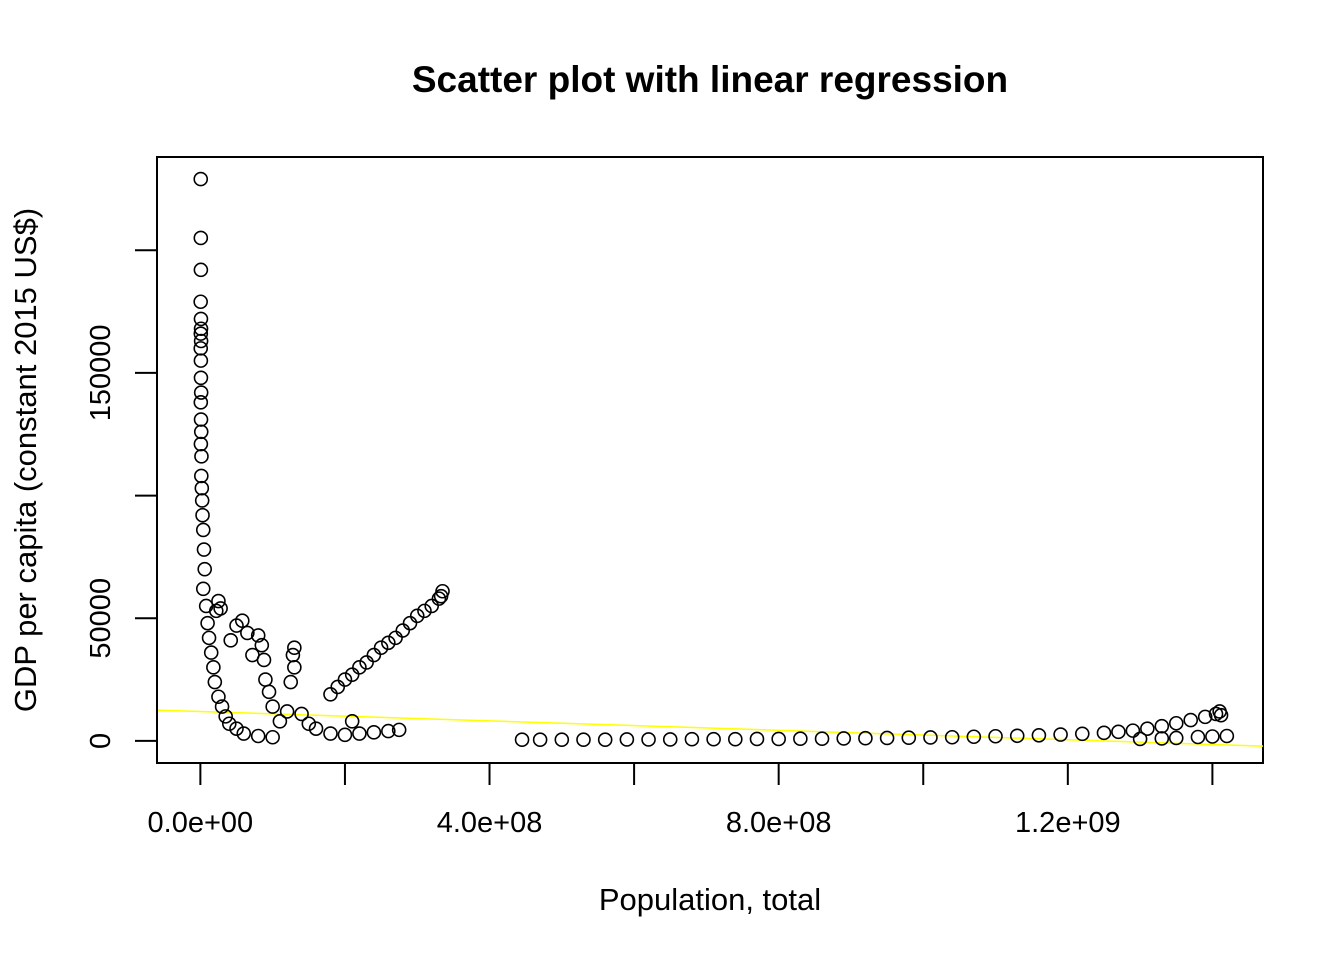 Image resolution: width=1344 pixels, height=960 pixels. Describe the element at coordinates (201, 823) in the screenshot. I see `x-tick-label: 0.0e+00` at that location.